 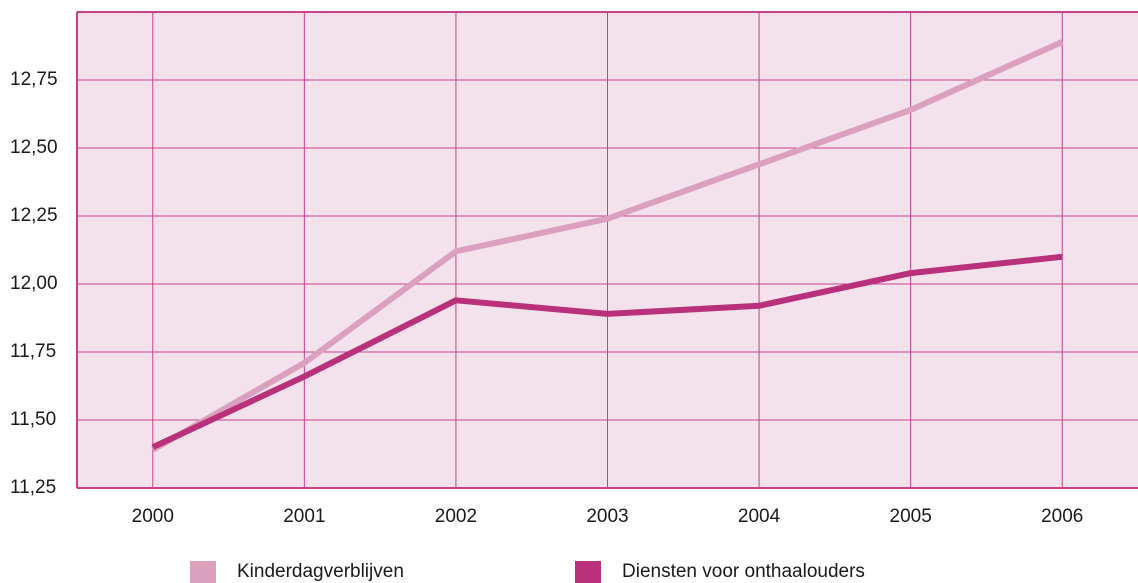 I want to click on y-tick-label: 12,00, so click(x=34, y=283).